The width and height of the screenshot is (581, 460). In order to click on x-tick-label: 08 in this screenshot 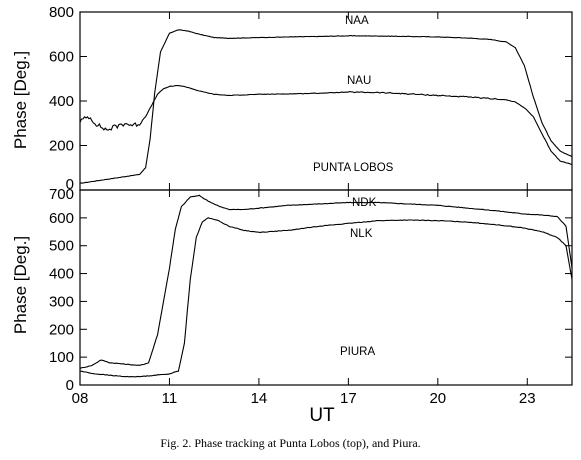, I will do `click(80, 398)`.